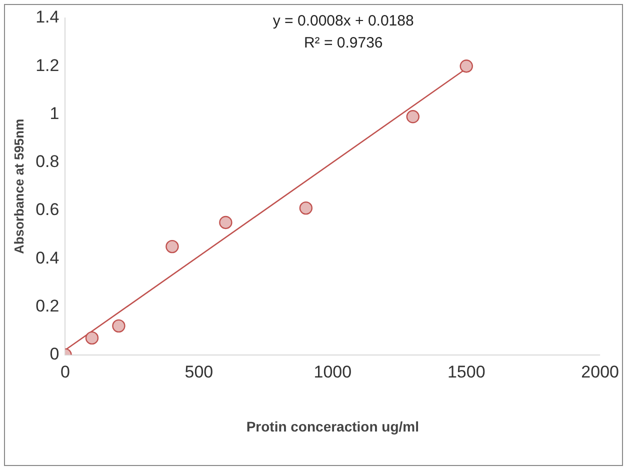 This screenshot has width=627, height=470. Describe the element at coordinates (48, 210) in the screenshot. I see `y-tick-label: 0.6` at that location.